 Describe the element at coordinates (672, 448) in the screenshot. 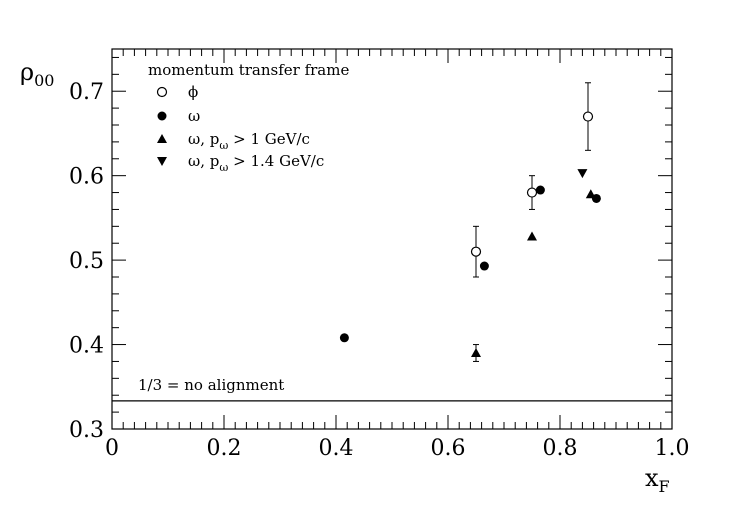

I see `x-tick-label: 1.0` at that location.